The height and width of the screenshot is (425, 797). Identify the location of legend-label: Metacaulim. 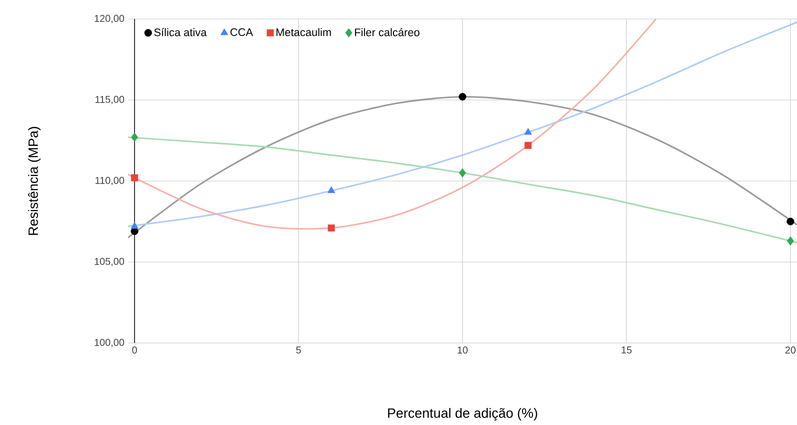
(303, 32).